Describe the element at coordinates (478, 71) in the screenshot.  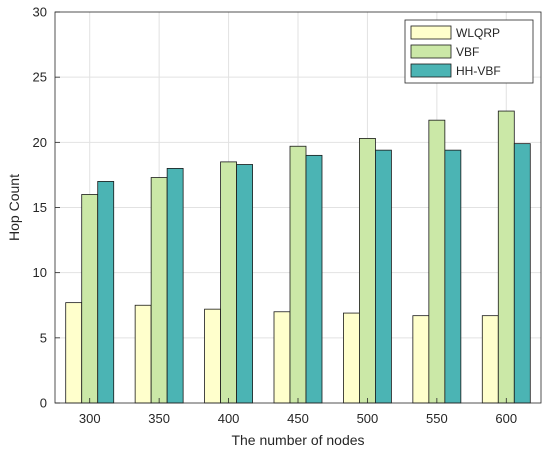
I see `legend-label: HH-VBF` at that location.